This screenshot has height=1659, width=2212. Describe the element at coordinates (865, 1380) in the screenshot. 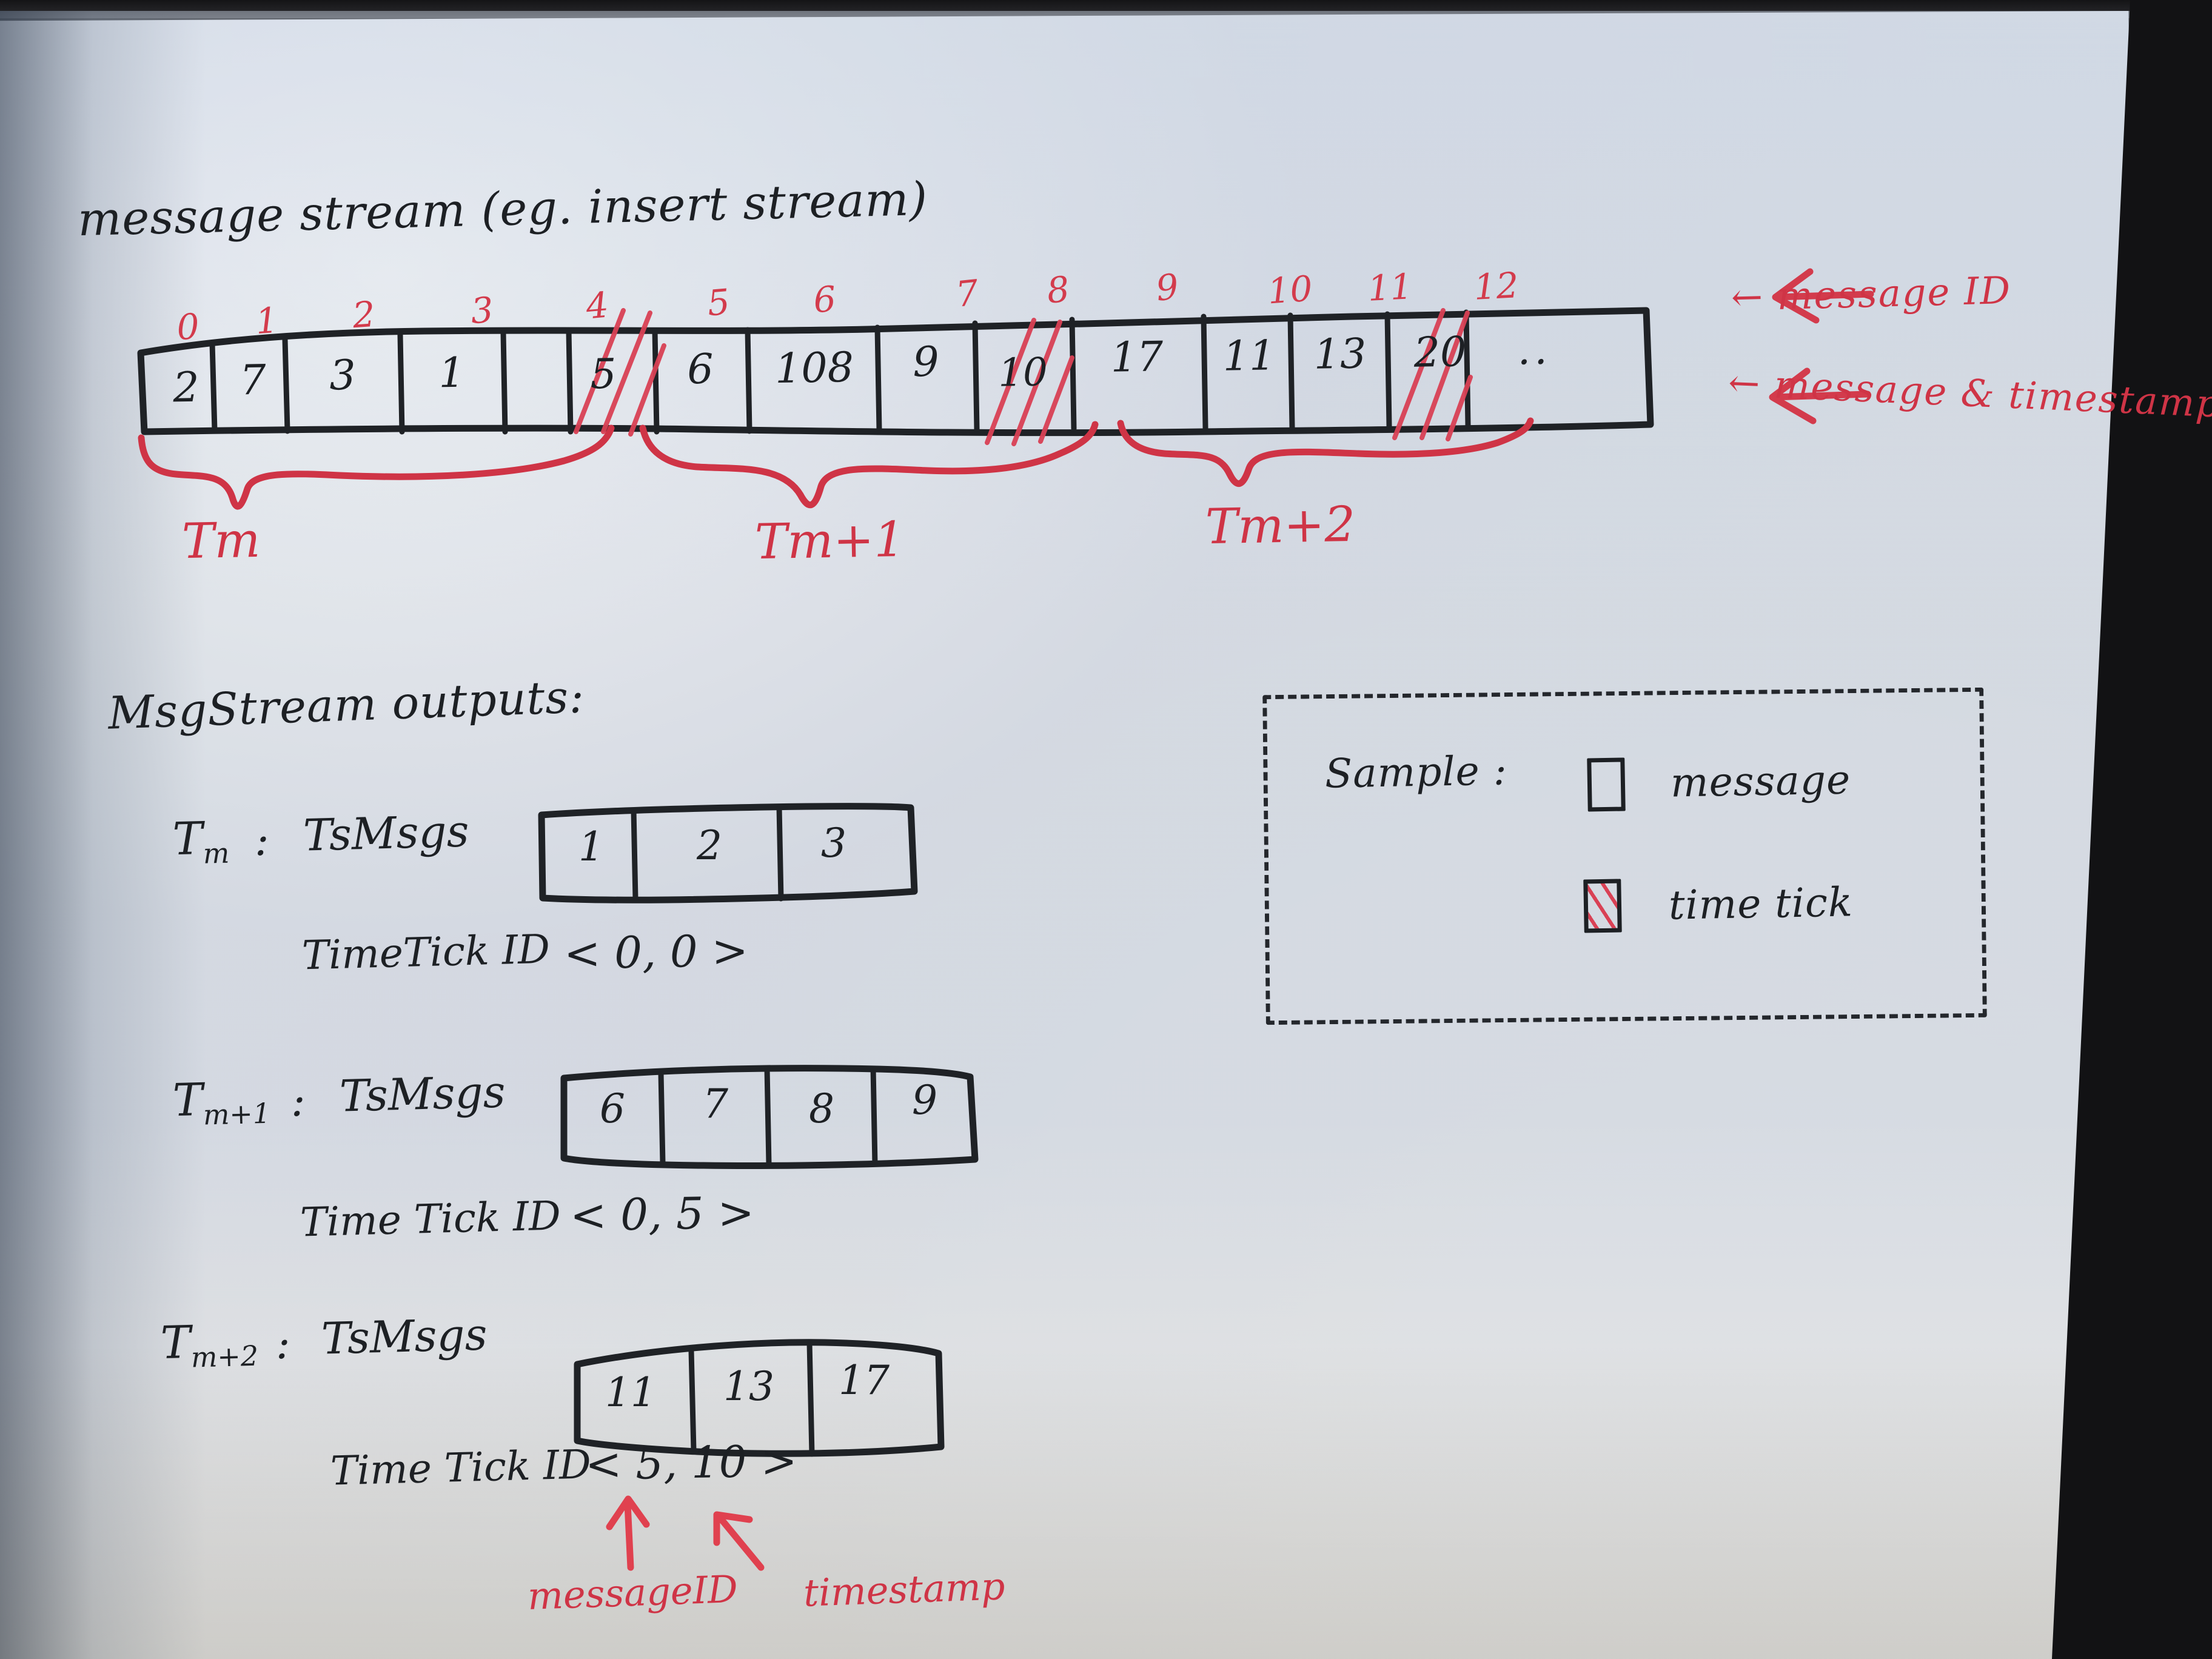

I see `output-group-tm2-msg-2: 17` at that location.